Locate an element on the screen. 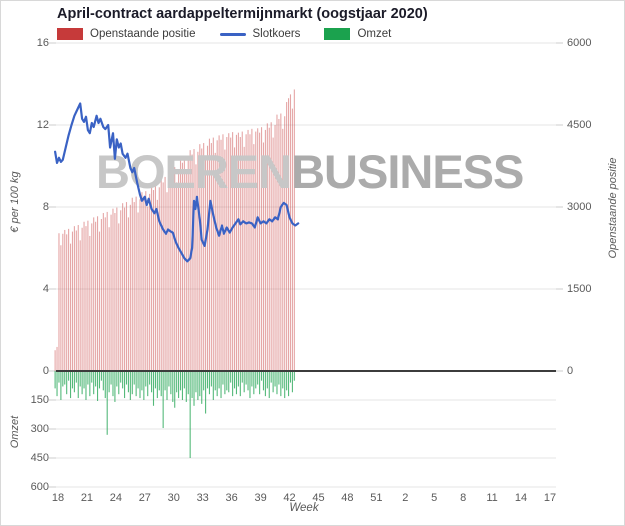 The image size is (625, 526). left-axis-title-price: € per 100 kg is located at coordinates (15, 202).